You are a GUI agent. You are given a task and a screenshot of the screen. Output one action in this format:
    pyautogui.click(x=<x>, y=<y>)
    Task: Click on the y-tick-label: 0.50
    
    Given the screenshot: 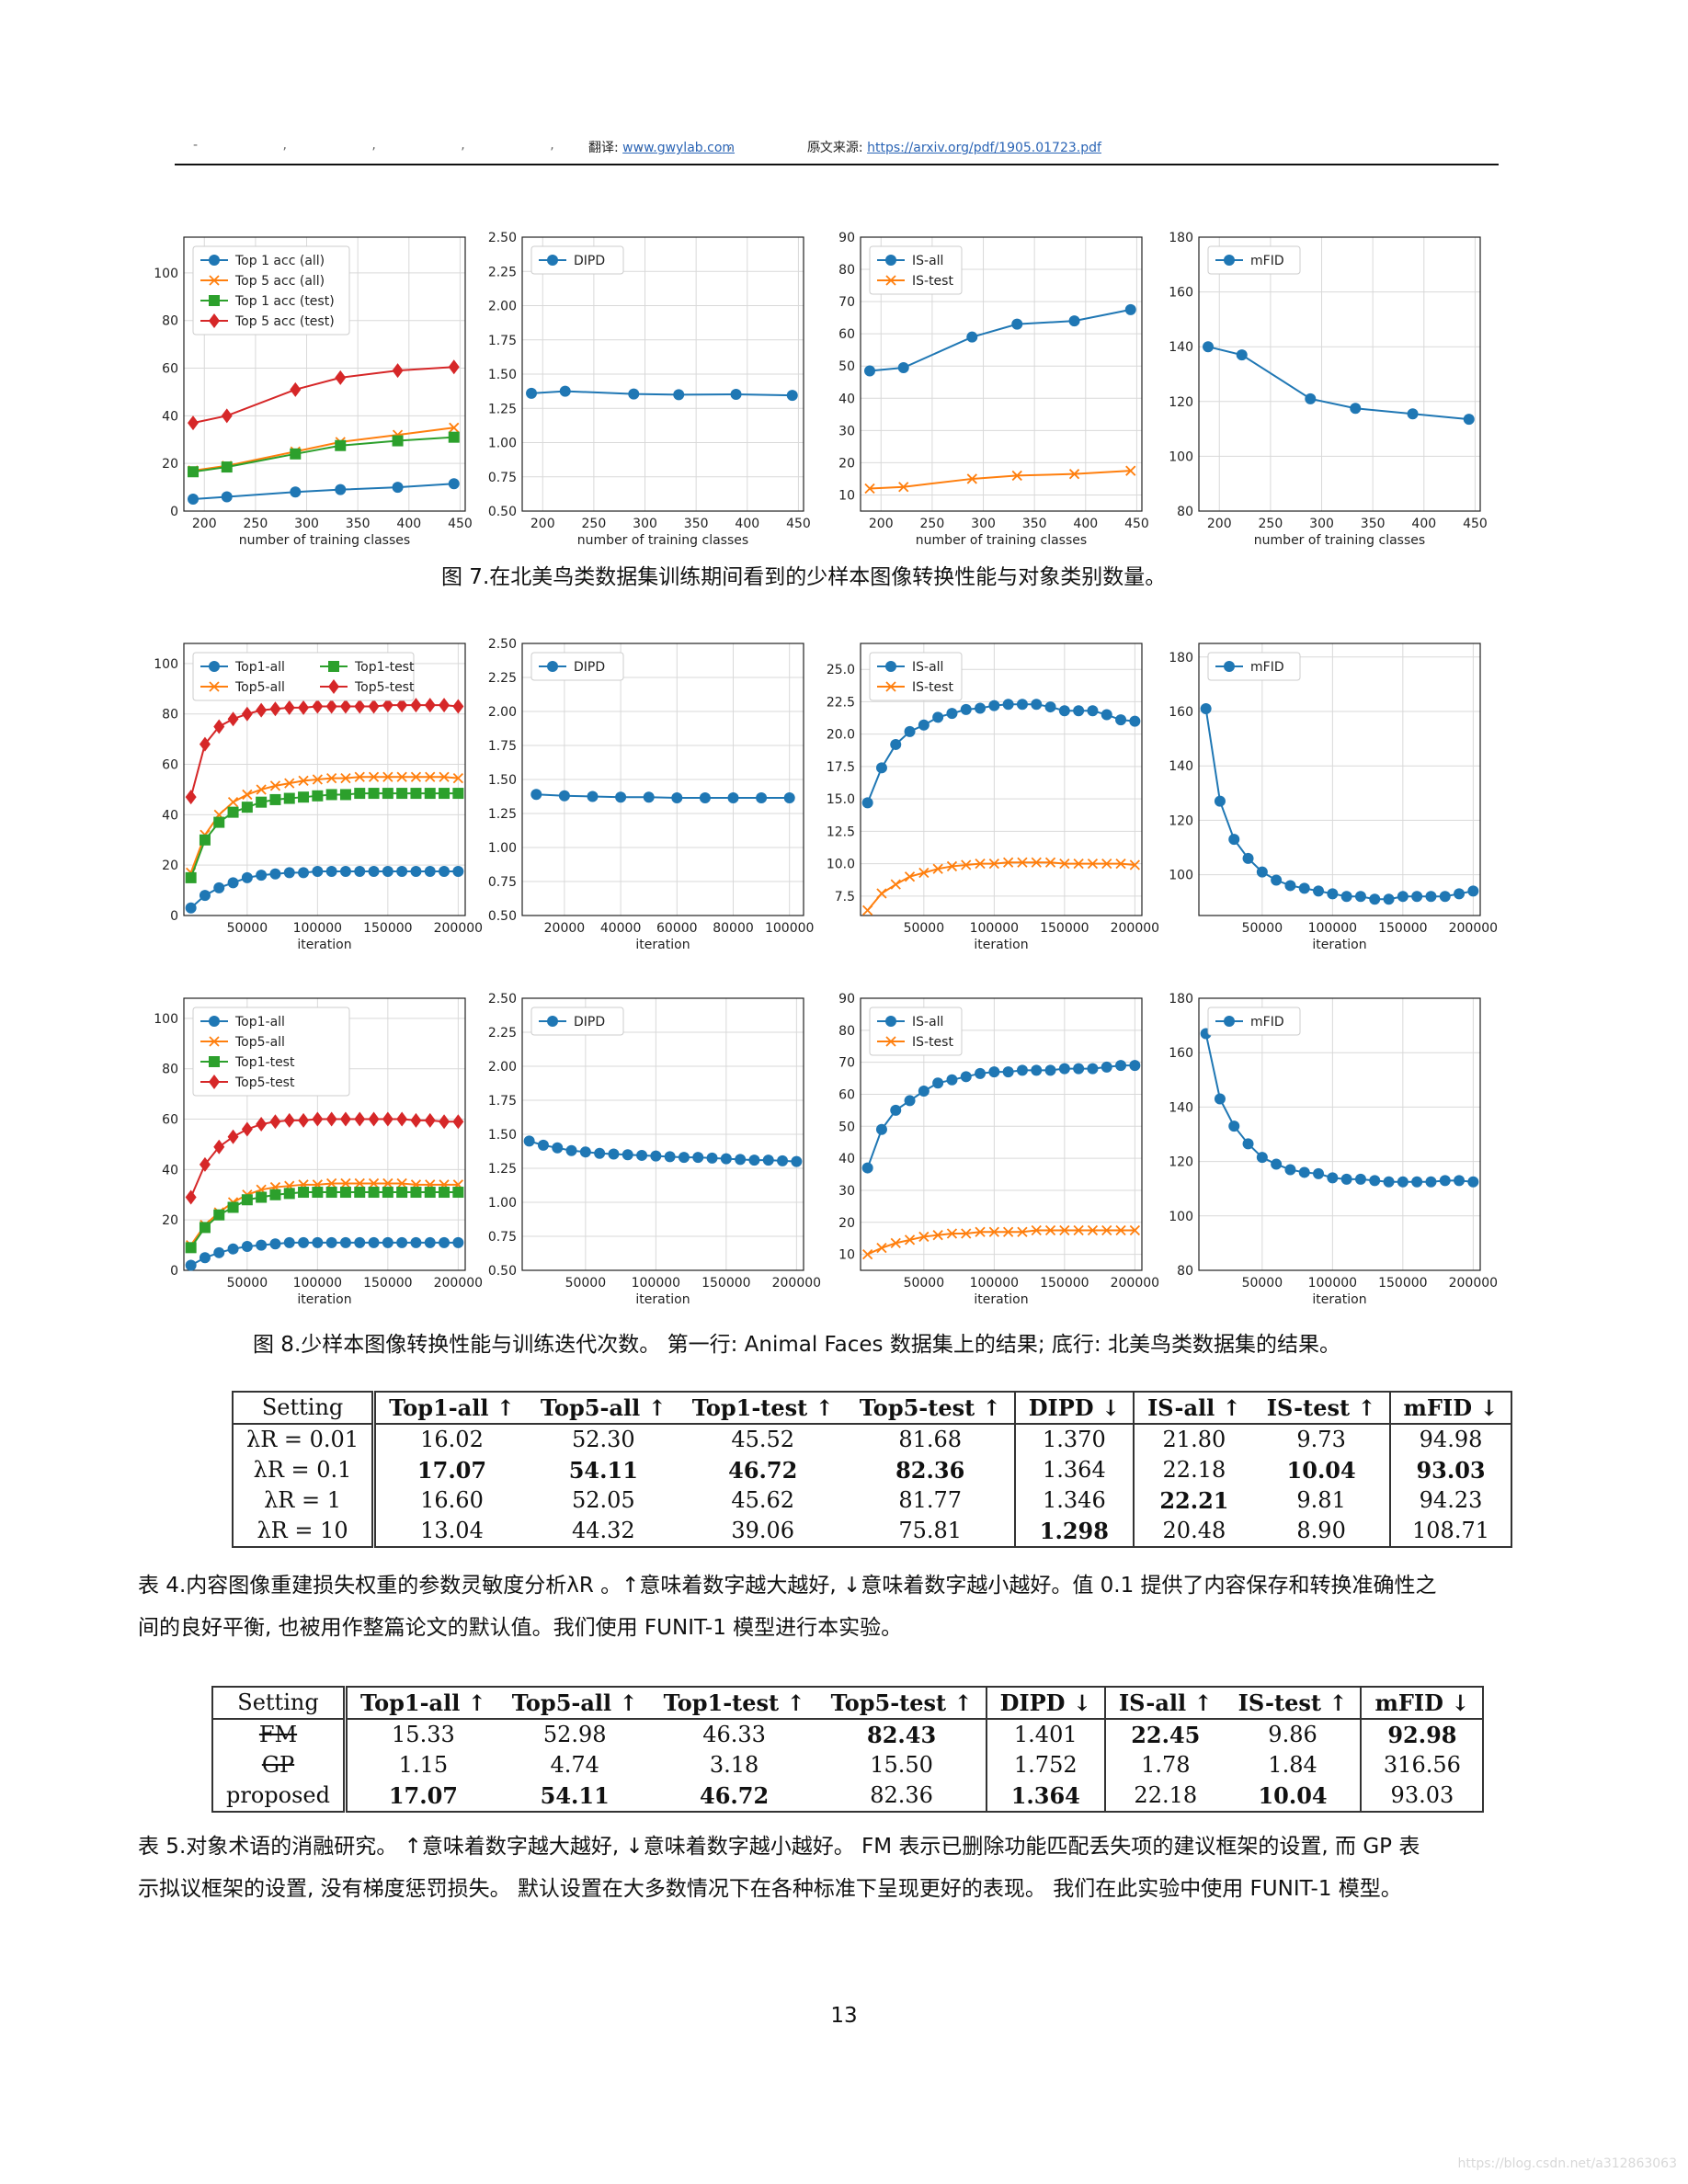 What is the action you would take?
    pyautogui.click(x=502, y=916)
    